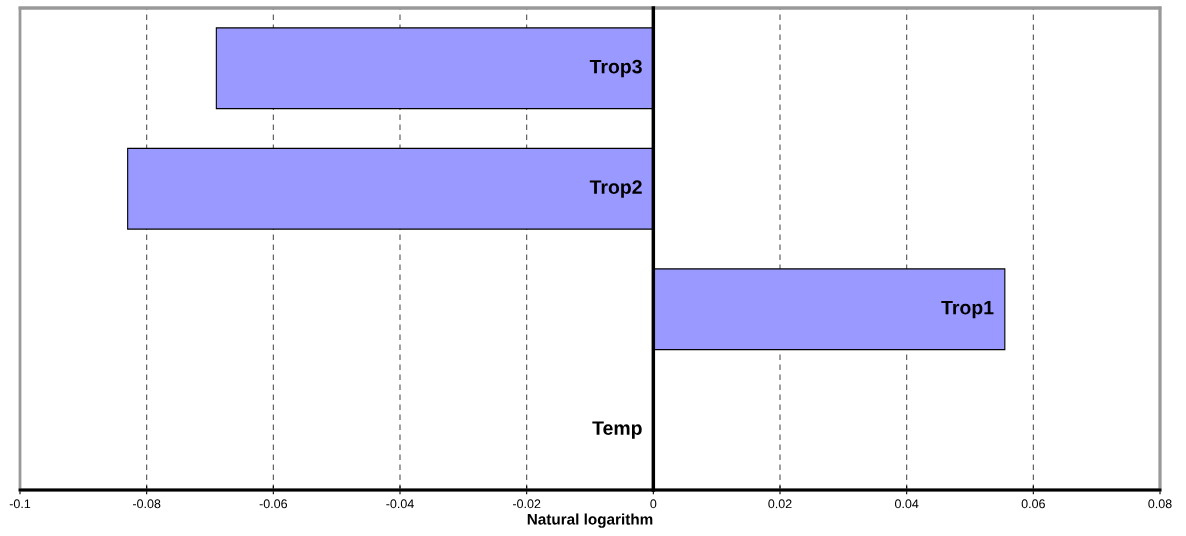 The height and width of the screenshot is (536, 1186). I want to click on x-tick-label: -0.02, so click(526, 504).